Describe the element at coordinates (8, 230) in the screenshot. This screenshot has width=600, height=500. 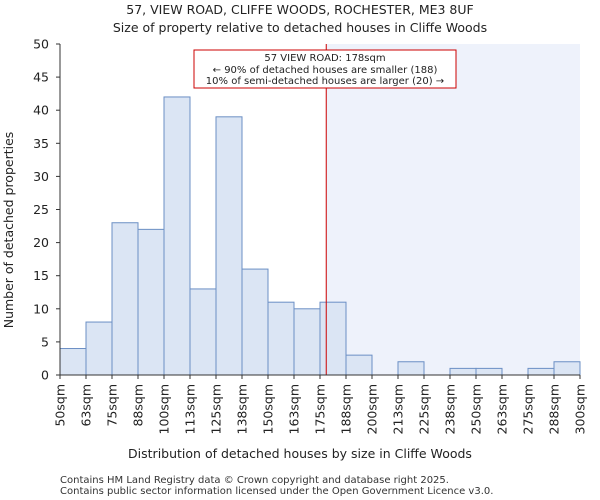
I see `y-axis-label: Number of detached properties` at that location.